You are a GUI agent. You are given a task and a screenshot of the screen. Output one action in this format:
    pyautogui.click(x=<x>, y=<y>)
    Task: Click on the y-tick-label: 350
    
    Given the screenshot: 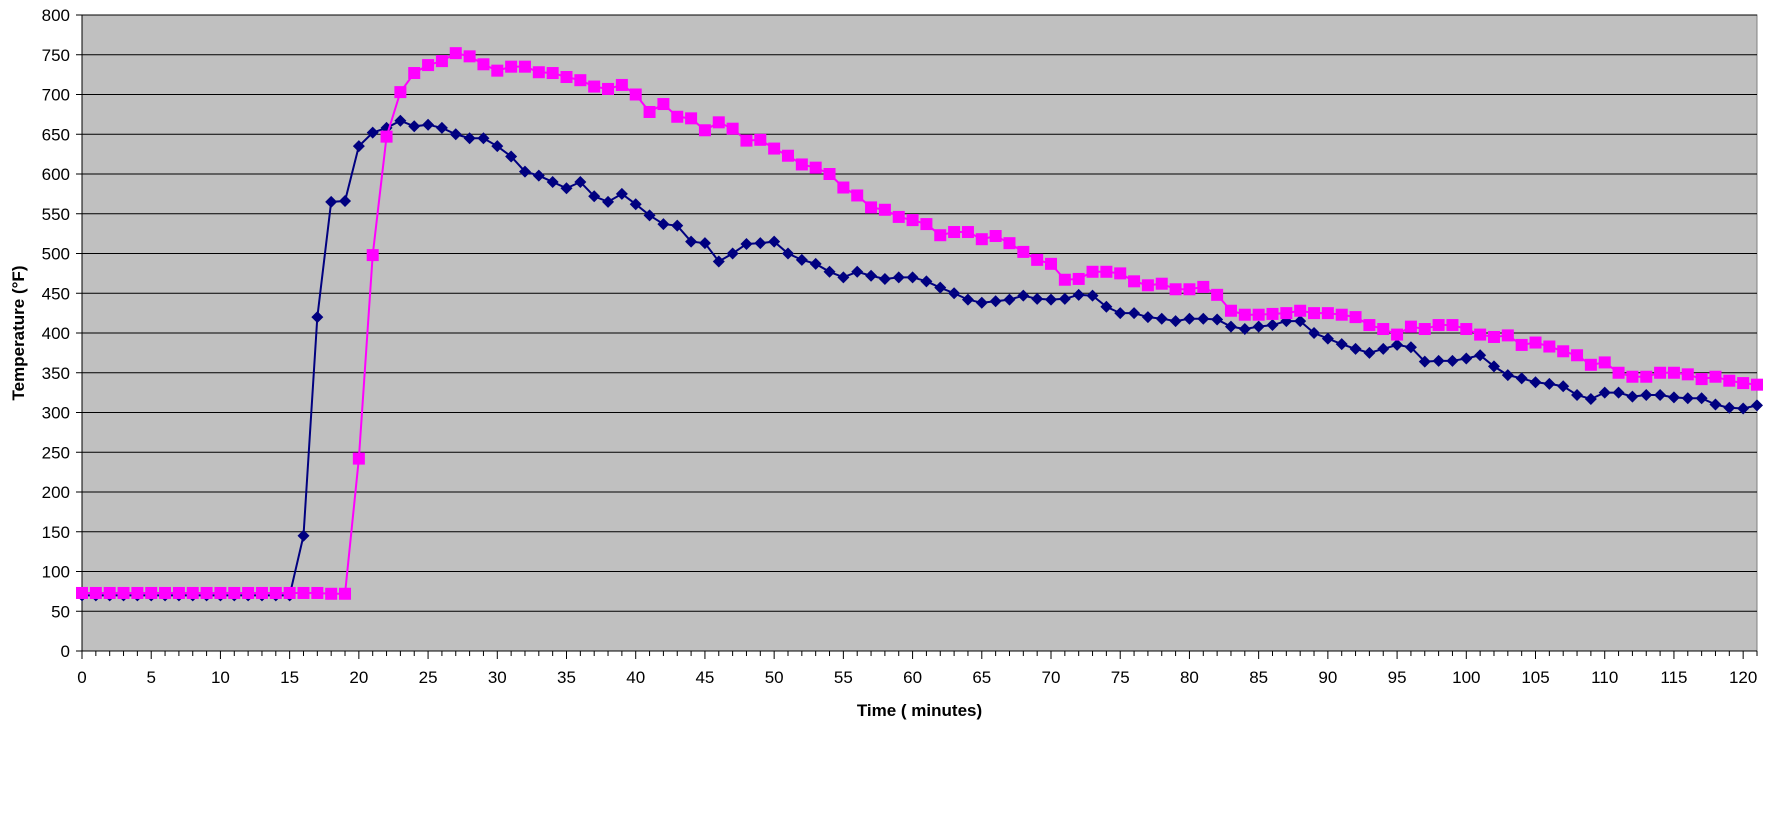 What is the action you would take?
    pyautogui.click(x=56, y=373)
    